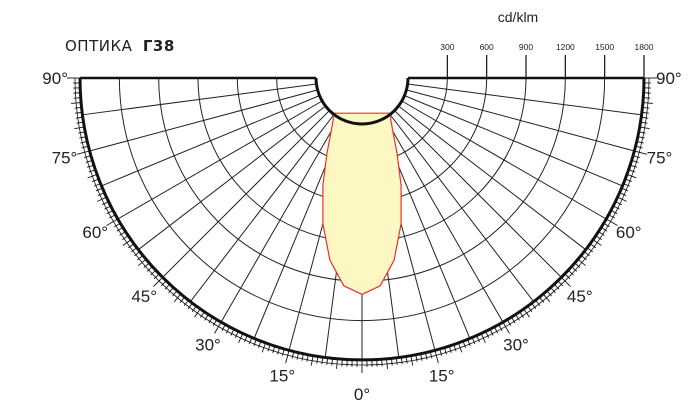 The image size is (700, 405). What do you see at coordinates (644, 47) in the screenshot?
I see `radial-tick-label: 1800` at bounding box center [644, 47].